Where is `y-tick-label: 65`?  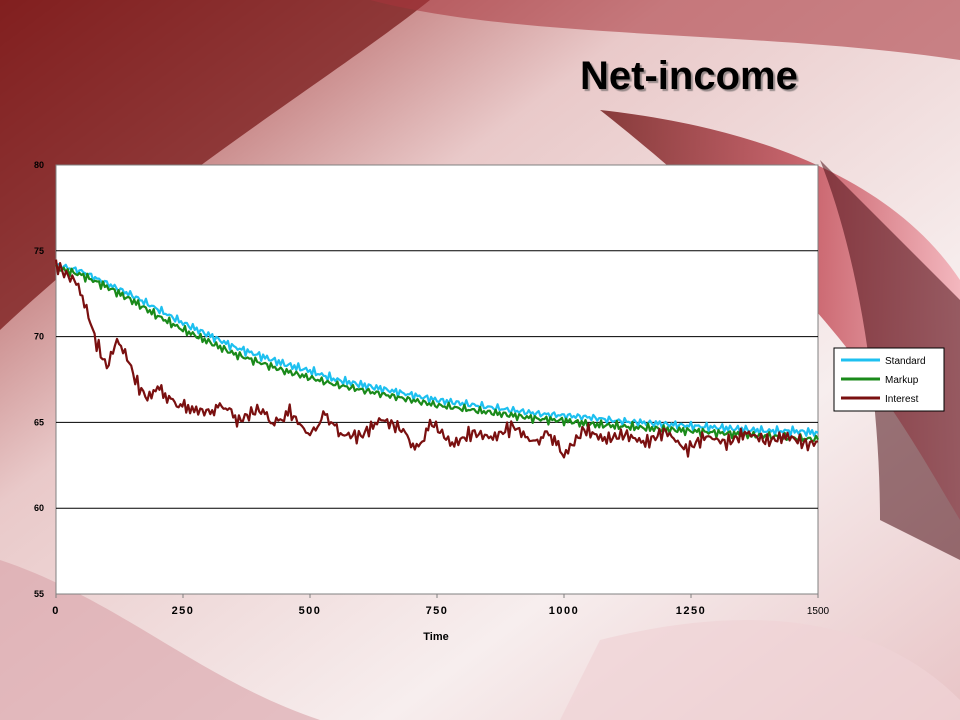 y-tick-label: 65 is located at coordinates (39, 422).